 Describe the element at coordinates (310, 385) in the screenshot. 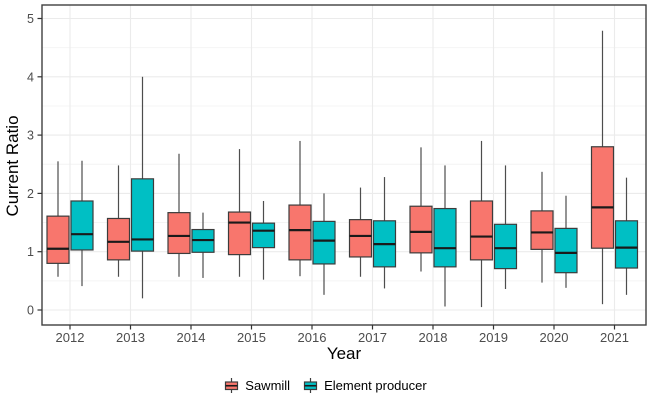

I see `legend-key-element-producer-icon` at that location.